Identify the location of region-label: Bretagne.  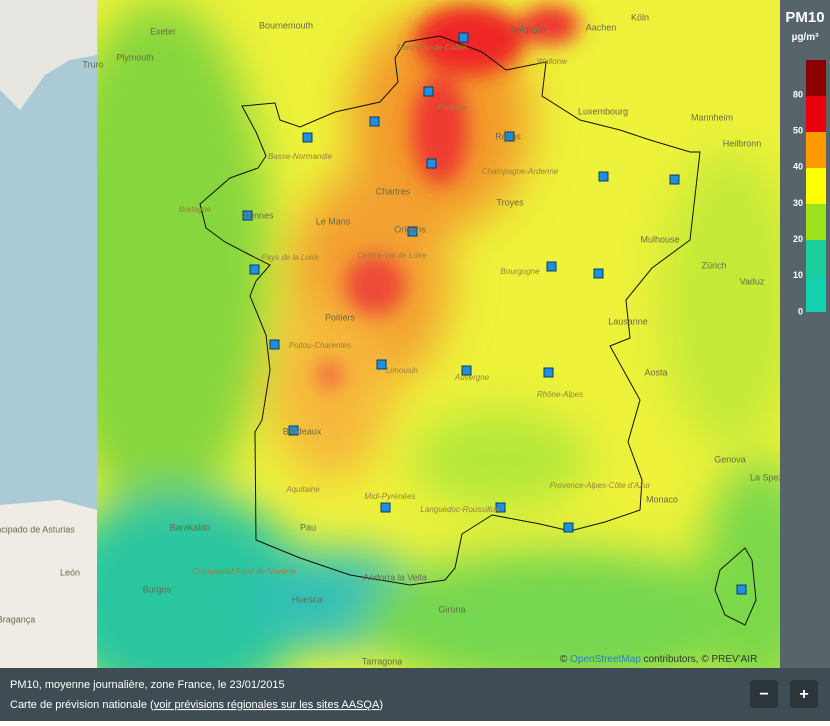
(195, 209).